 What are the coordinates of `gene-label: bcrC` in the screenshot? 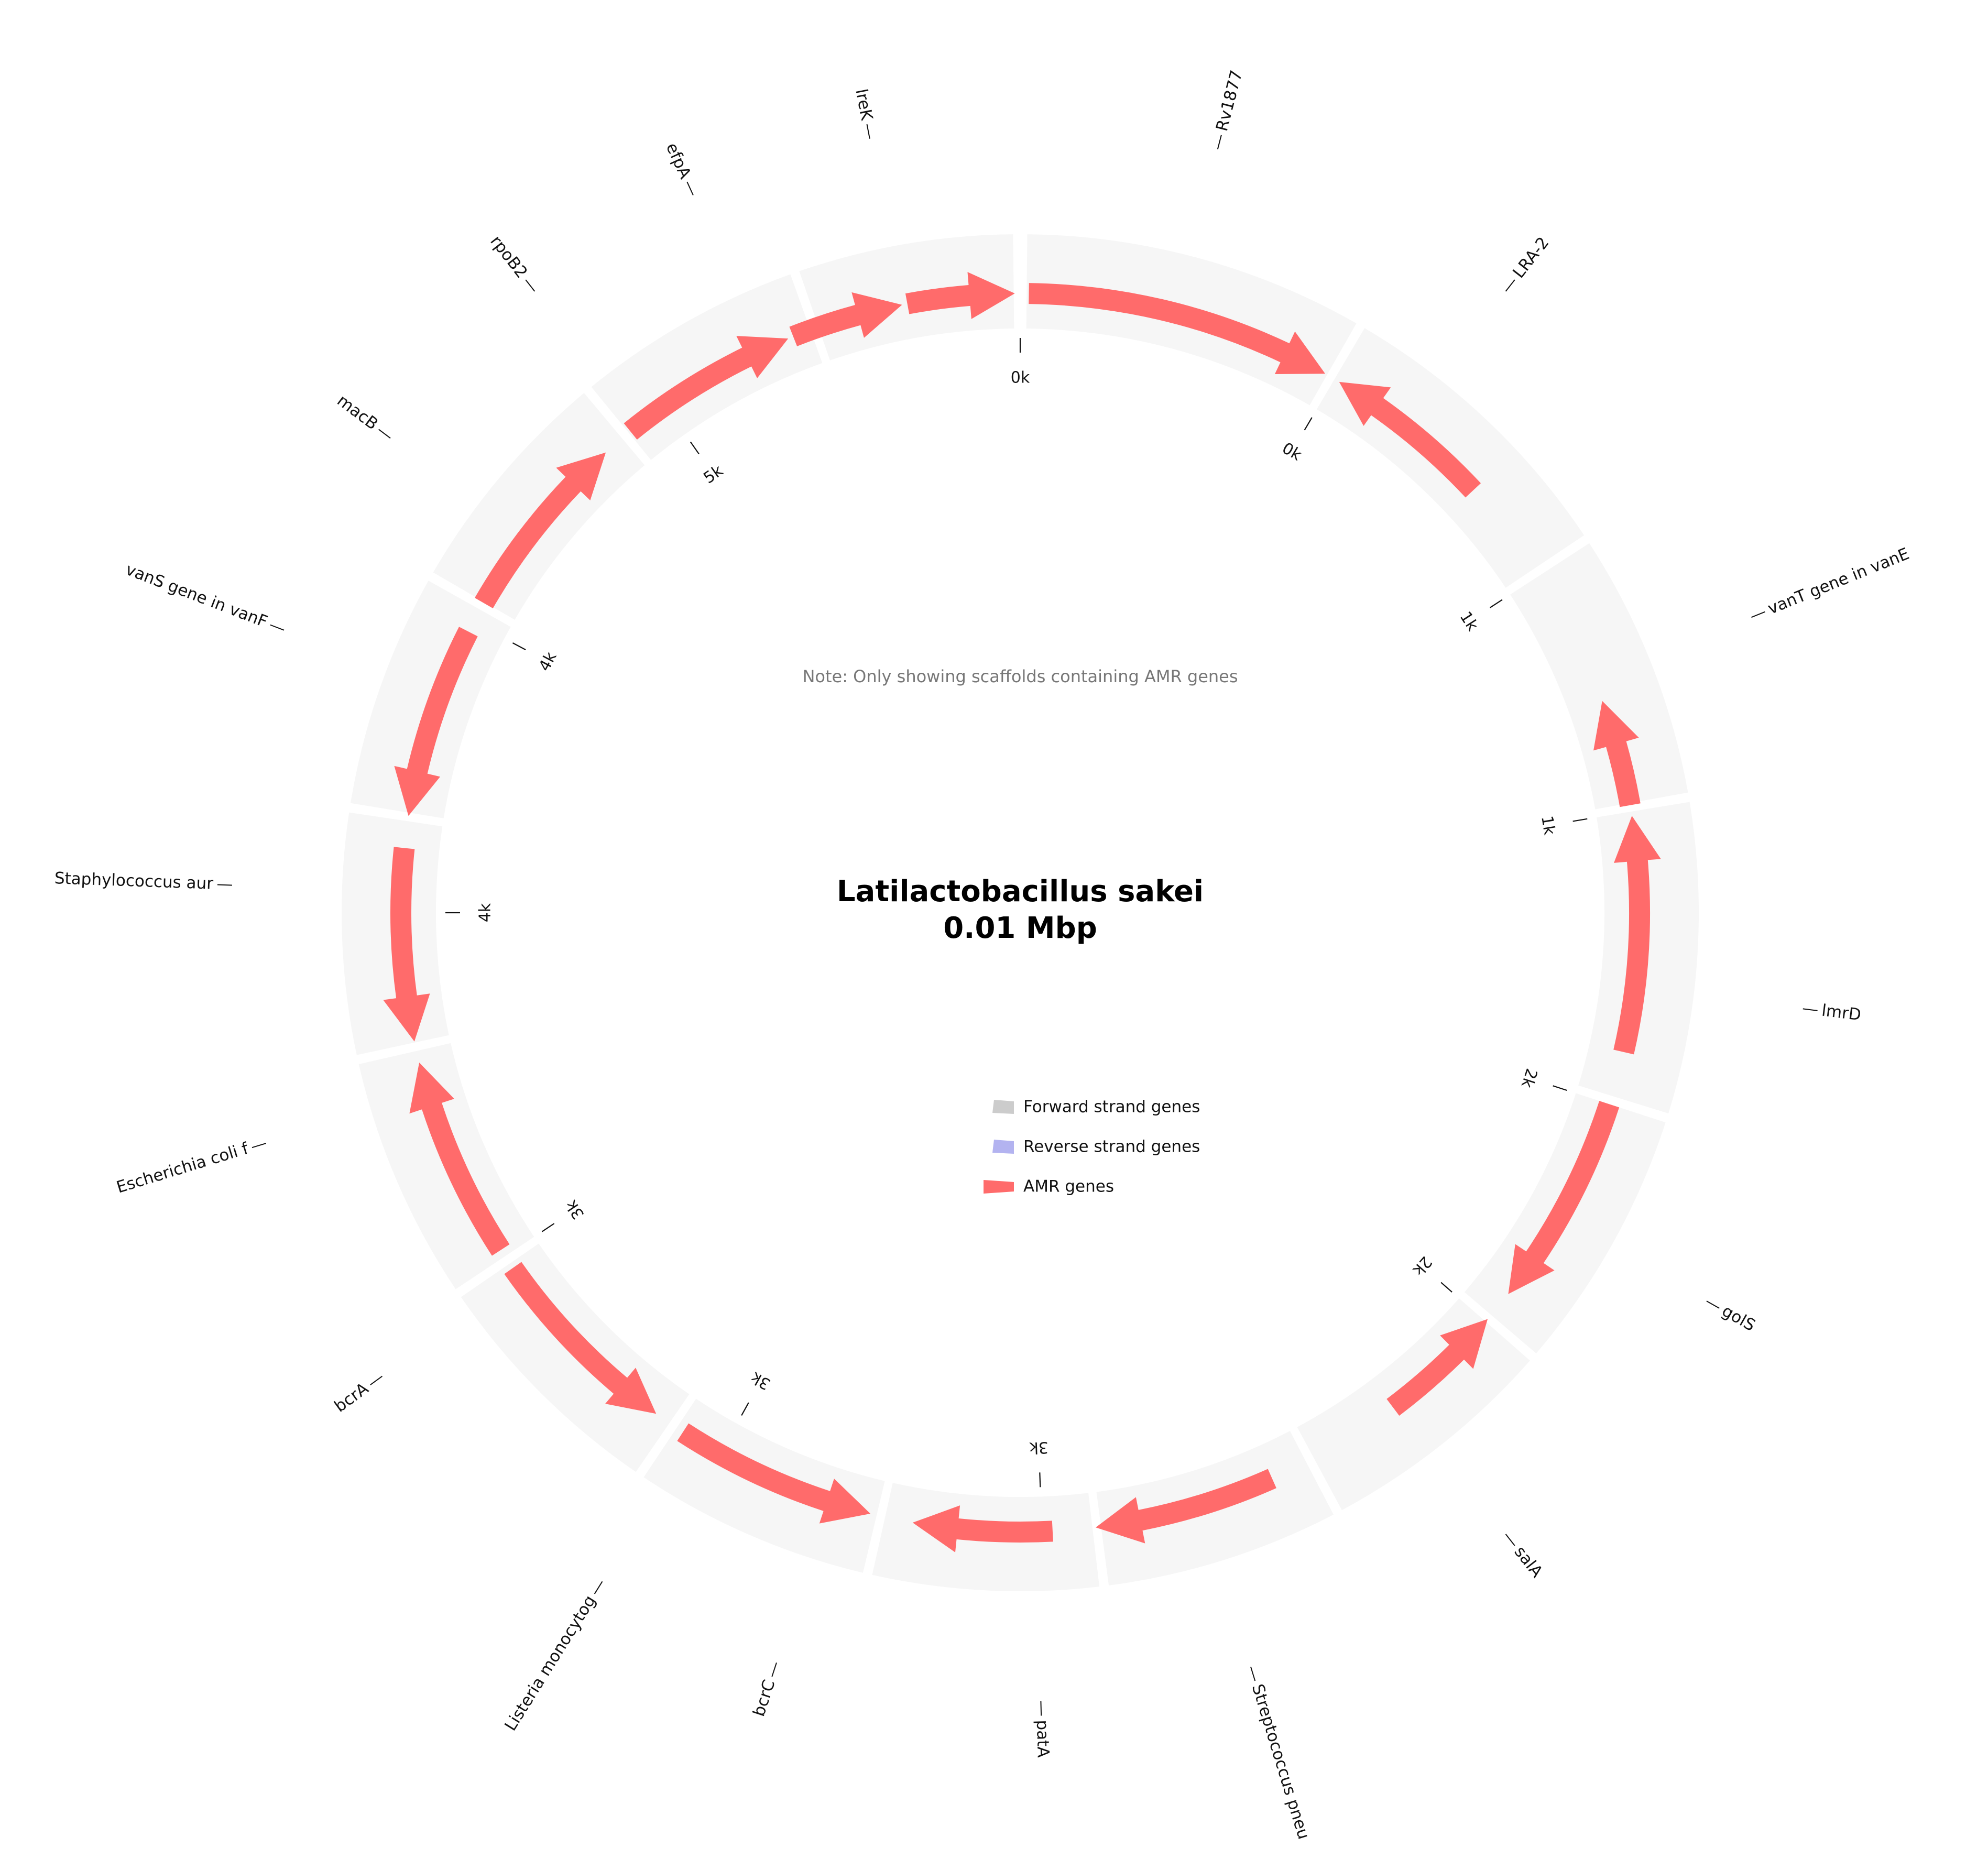 It's located at (764, 1698).